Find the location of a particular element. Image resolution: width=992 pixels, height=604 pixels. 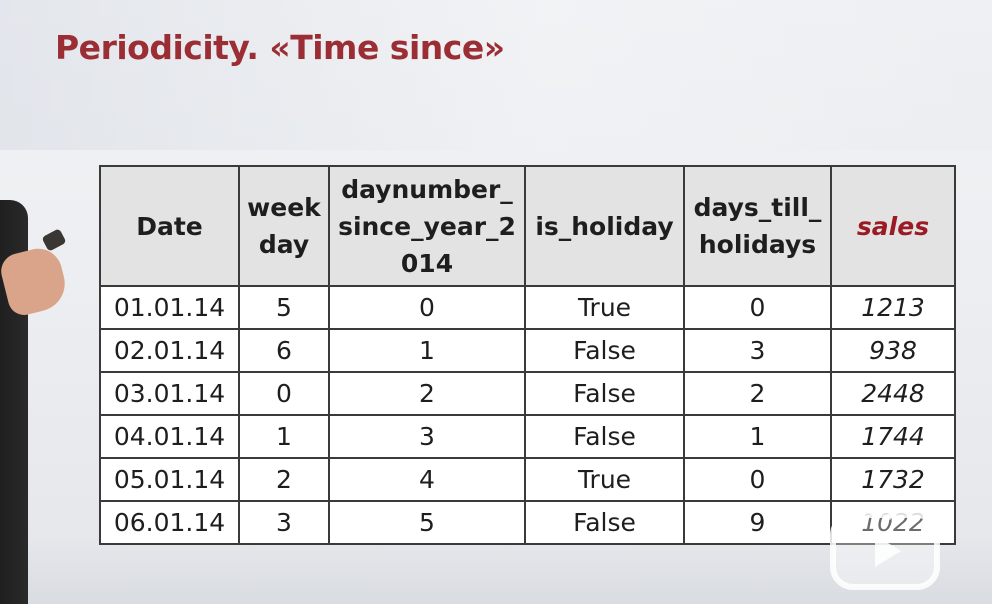

cell-sales: 1732 is located at coordinates (893, 479).